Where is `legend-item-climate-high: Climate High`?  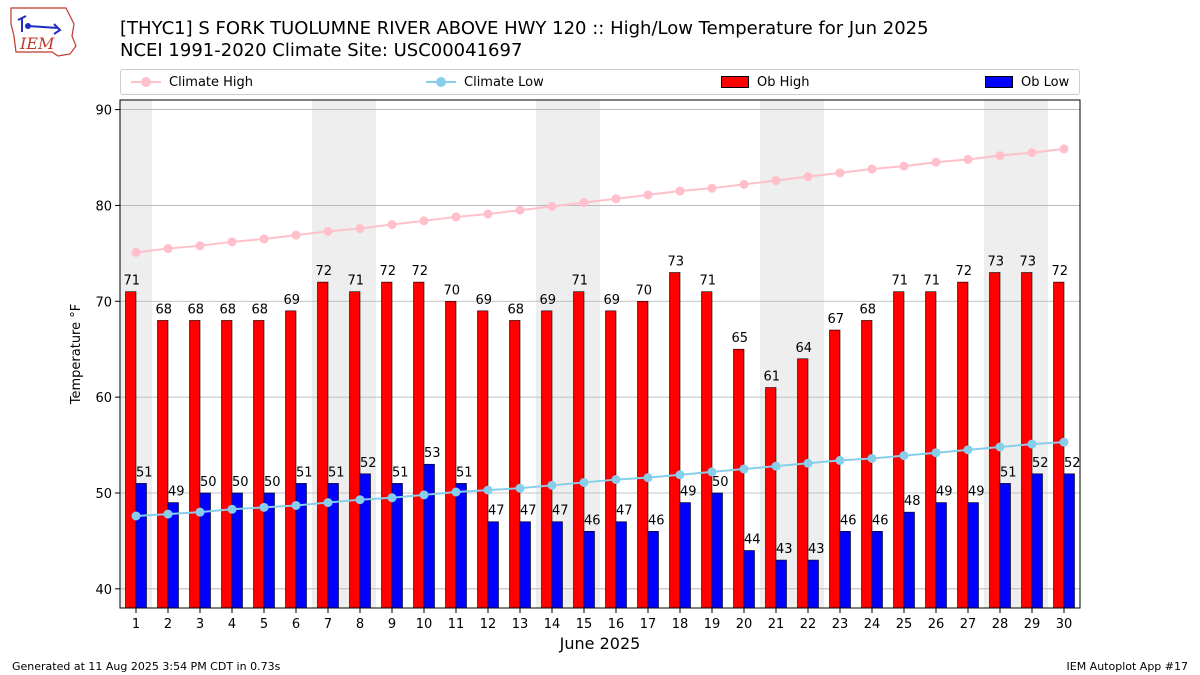 legend-item-climate-high: Climate High is located at coordinates (192, 82).